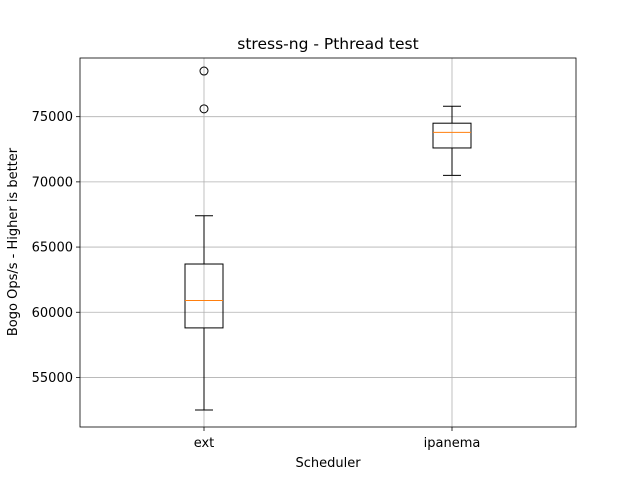  What do you see at coordinates (204, 238) in the screenshot?
I see `box-ext` at bounding box center [204, 238].